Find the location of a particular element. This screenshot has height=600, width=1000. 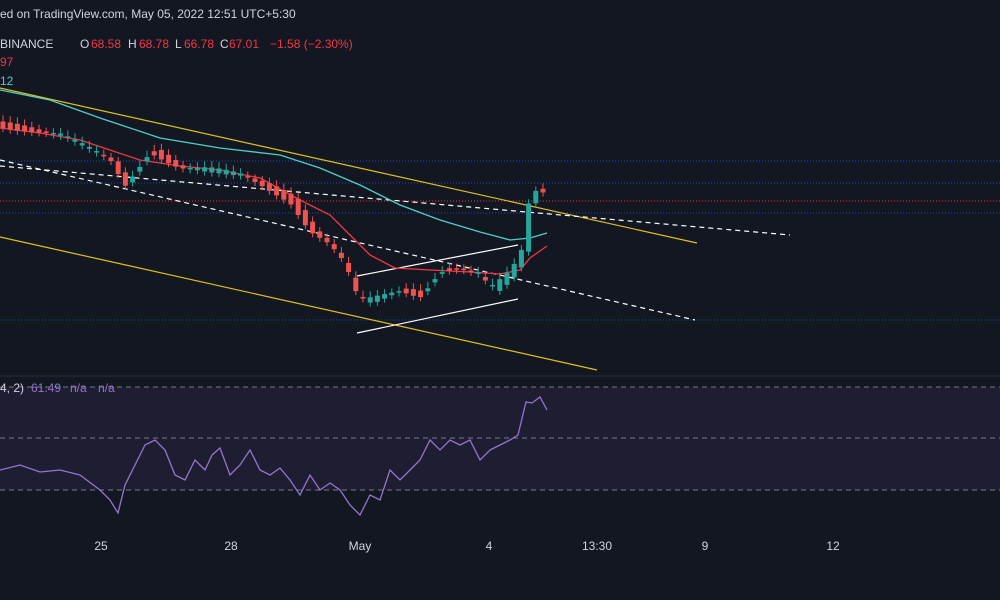

ma-teal is located at coordinates (274, 165).